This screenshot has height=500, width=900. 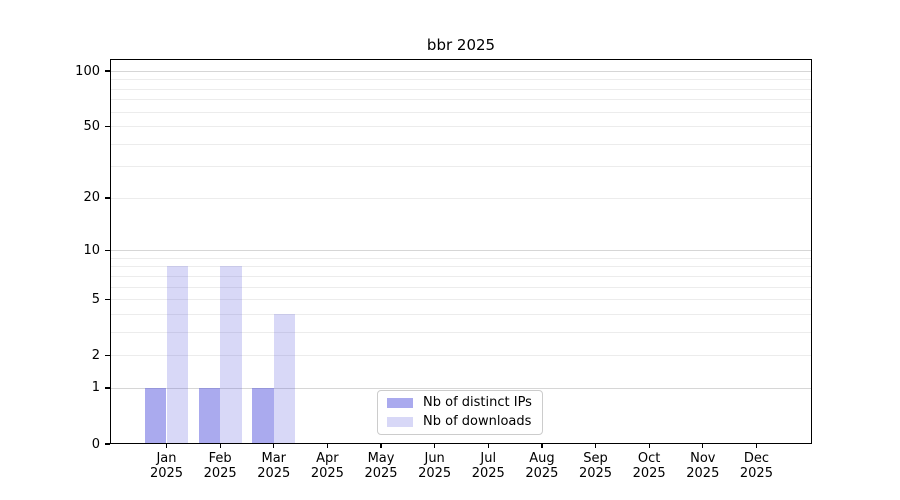 What do you see at coordinates (595, 446) in the screenshot?
I see `x-tick-sep` at bounding box center [595, 446].